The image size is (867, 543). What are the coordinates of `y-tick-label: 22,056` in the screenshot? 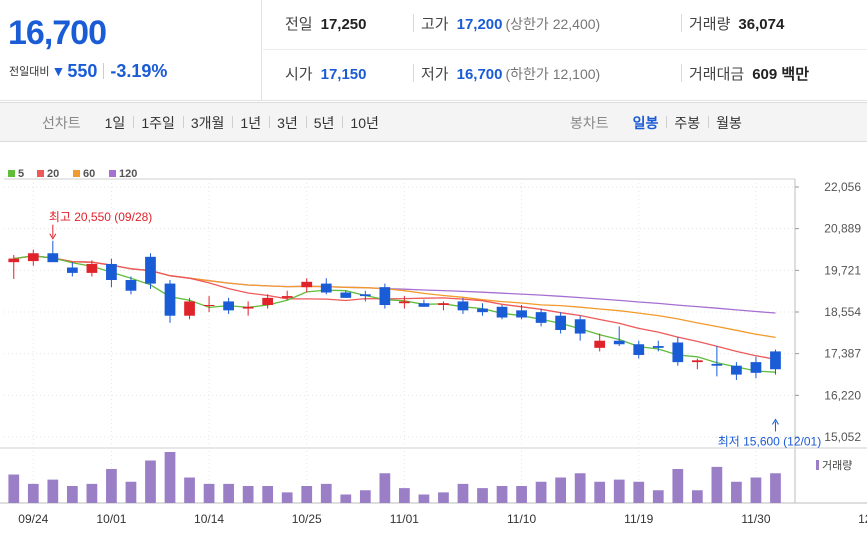 It's located at (842, 187).